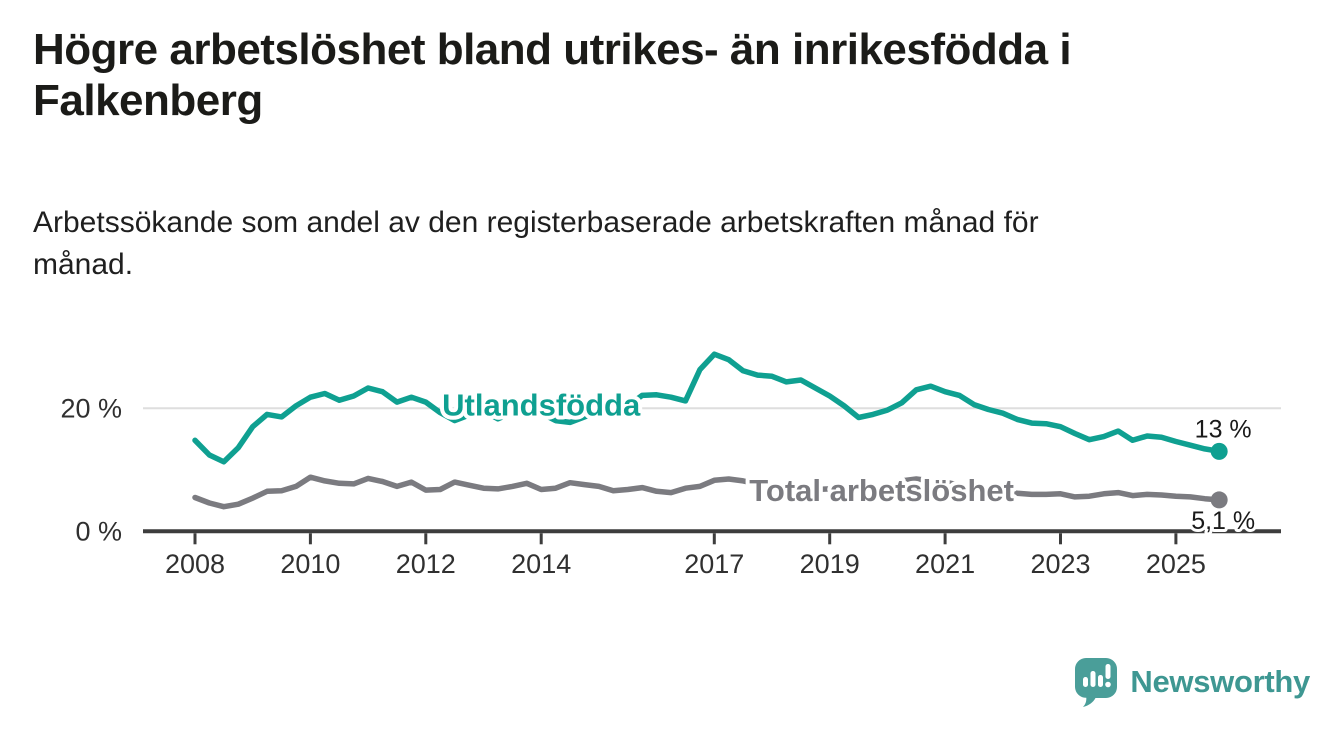  I want to click on x-tick-label-2008: 2008, so click(195, 564).